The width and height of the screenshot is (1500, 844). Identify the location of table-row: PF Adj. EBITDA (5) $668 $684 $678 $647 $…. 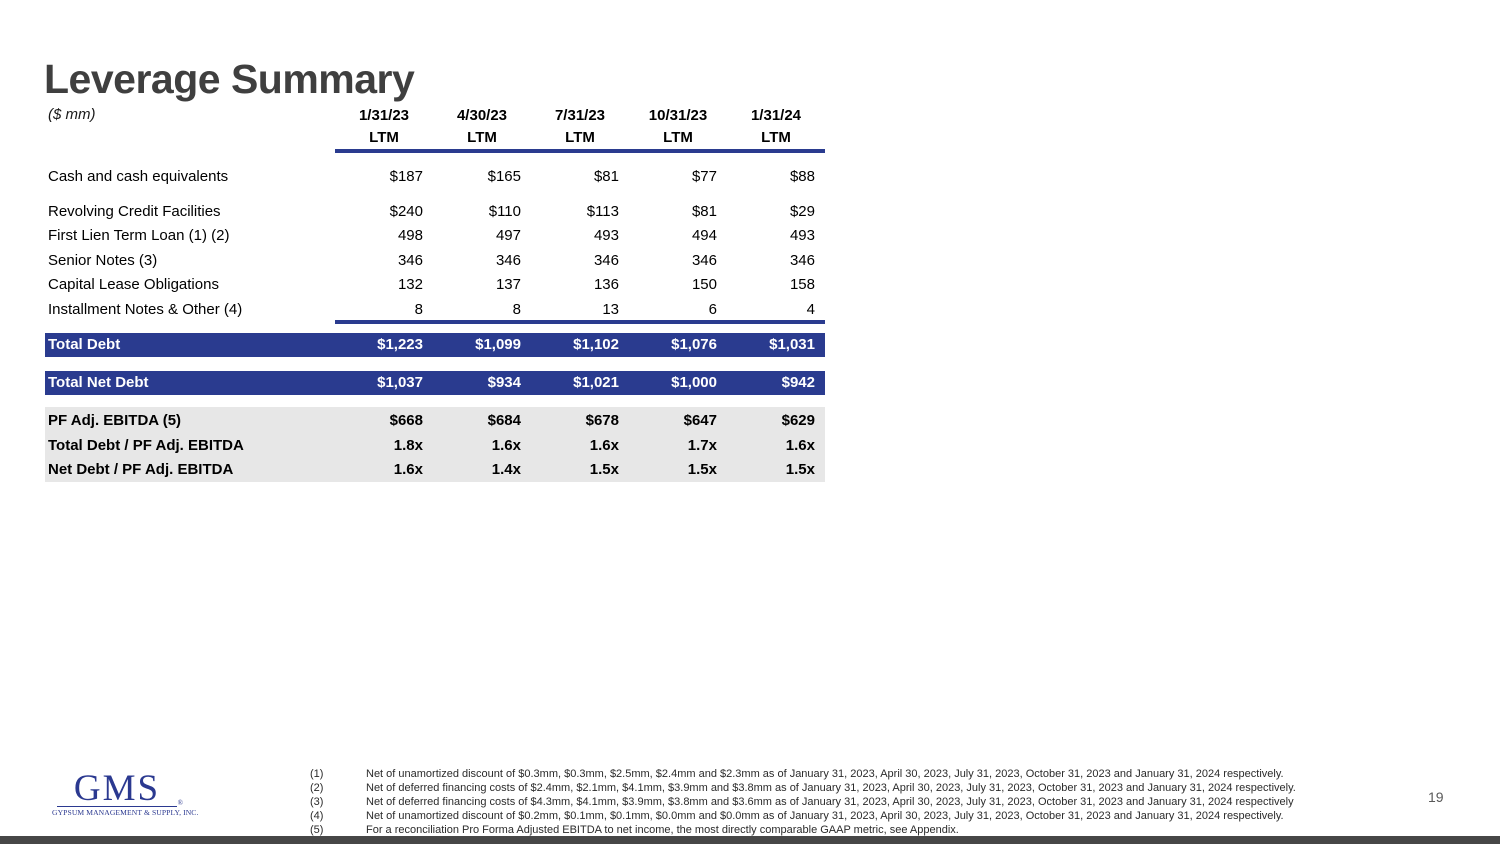
(435, 421).